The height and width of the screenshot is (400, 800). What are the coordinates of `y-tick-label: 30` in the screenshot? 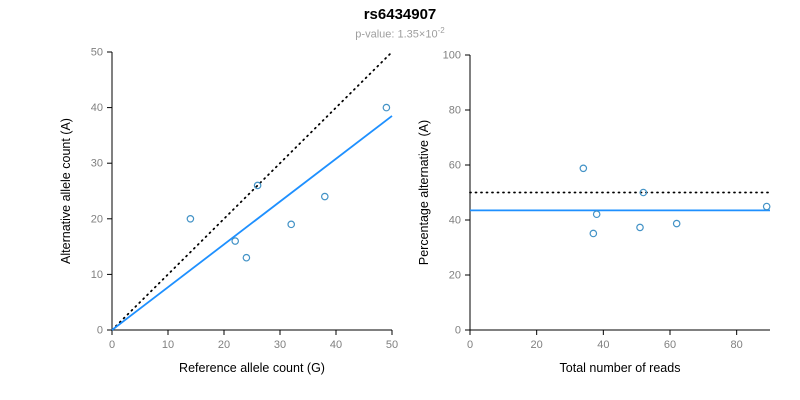 It's located at (97, 164).